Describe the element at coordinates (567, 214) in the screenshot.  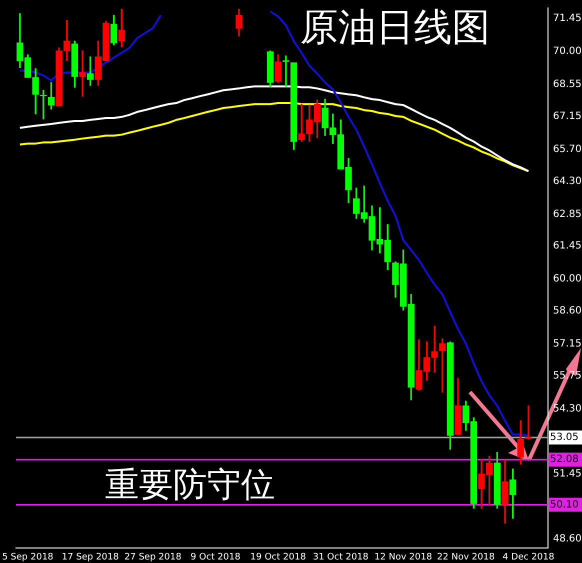
I see `y-tick-label: 62.85` at that location.